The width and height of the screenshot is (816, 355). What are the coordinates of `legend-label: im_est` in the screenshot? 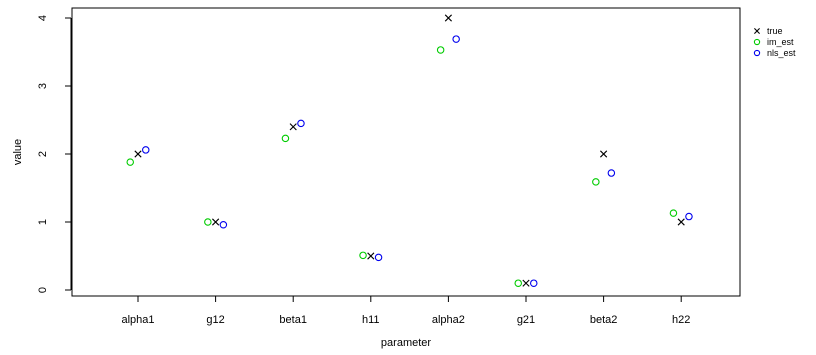 It's located at (780, 42).